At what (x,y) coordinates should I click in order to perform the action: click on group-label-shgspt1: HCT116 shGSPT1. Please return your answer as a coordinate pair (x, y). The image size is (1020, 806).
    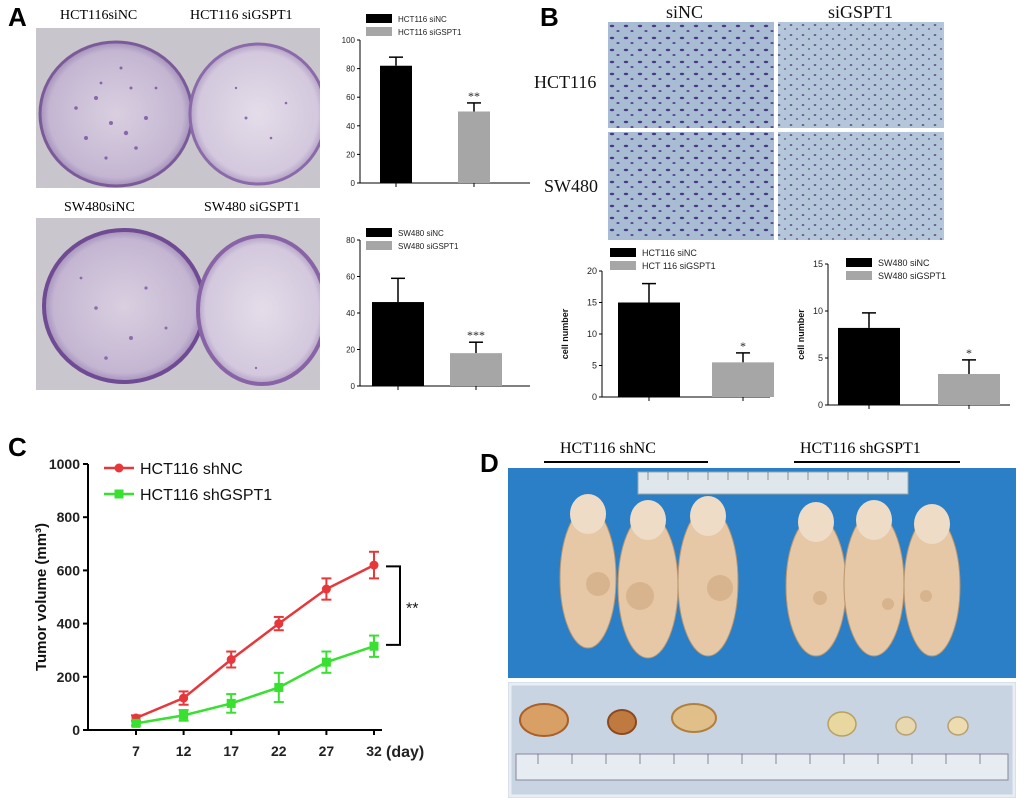
    Looking at the image, I should click on (860, 448).